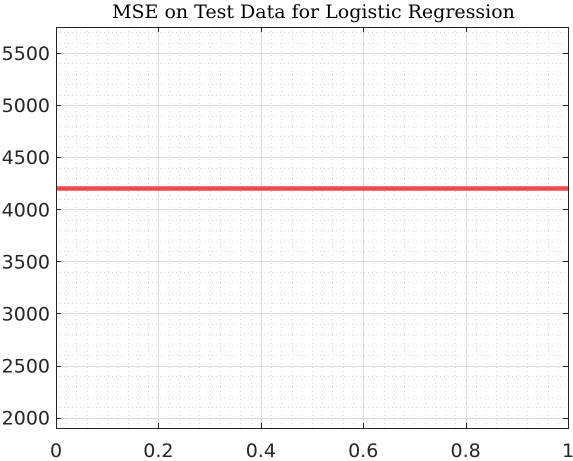 The image size is (573, 461). What do you see at coordinates (26, 367) in the screenshot?
I see `y-tick-label: 2500` at bounding box center [26, 367].